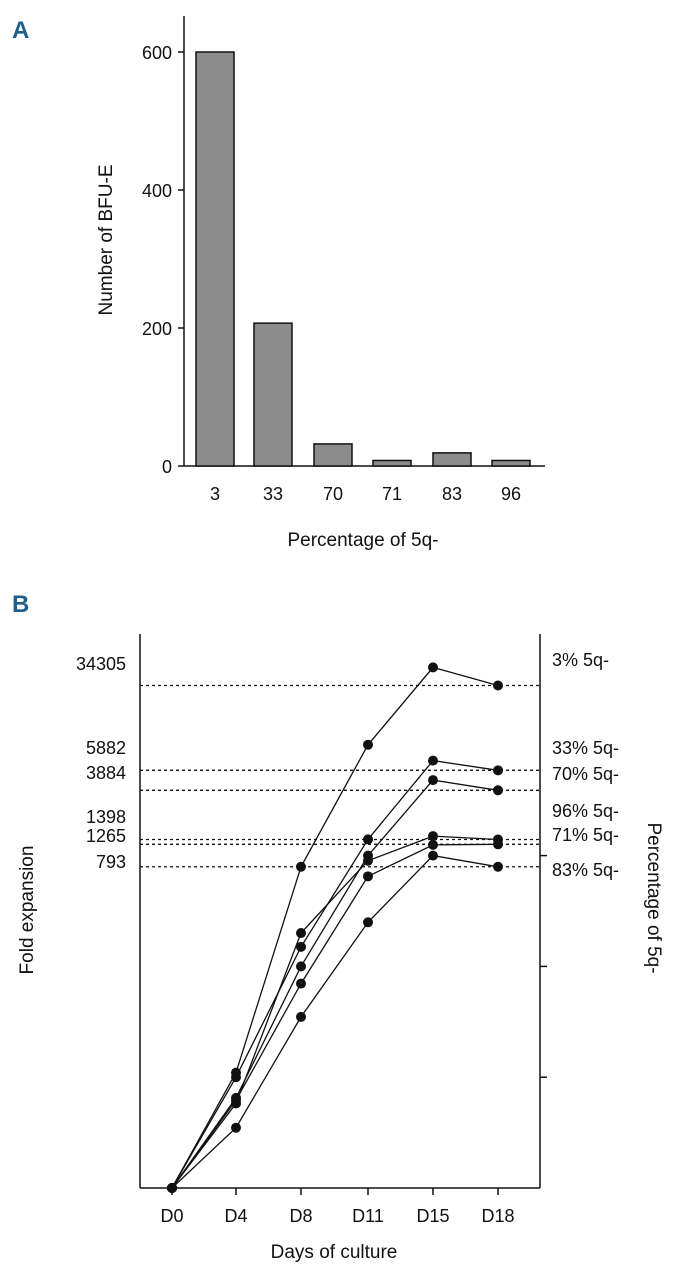 Image resolution: width=675 pixels, height=1280 pixels. I want to click on x-axis-title: Percentage of 5q-, so click(362, 540).